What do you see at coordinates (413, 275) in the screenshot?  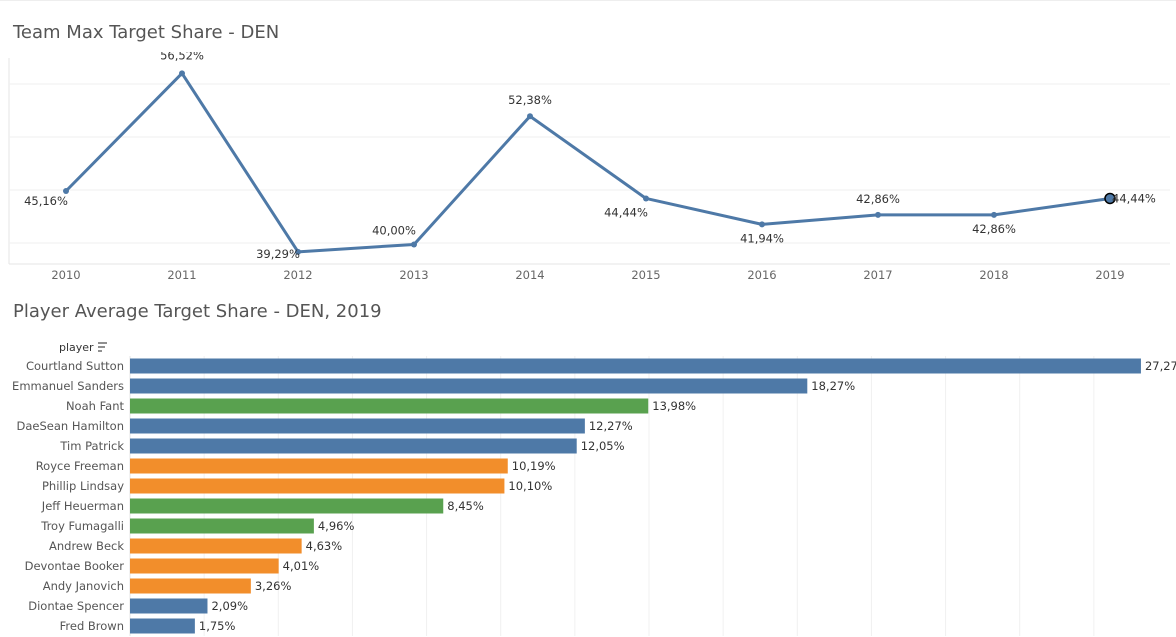 I see `x-tick-label: 2013` at bounding box center [413, 275].